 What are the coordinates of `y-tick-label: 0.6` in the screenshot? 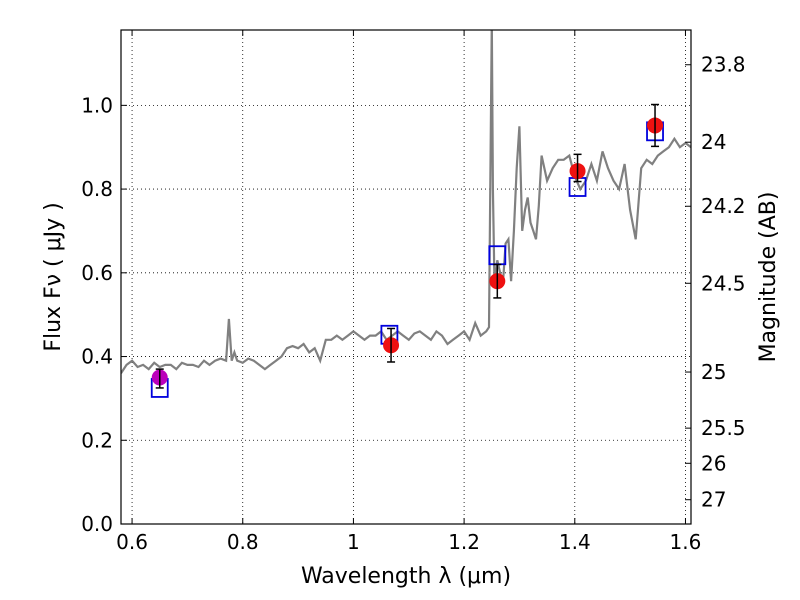 It's located at (97, 273).